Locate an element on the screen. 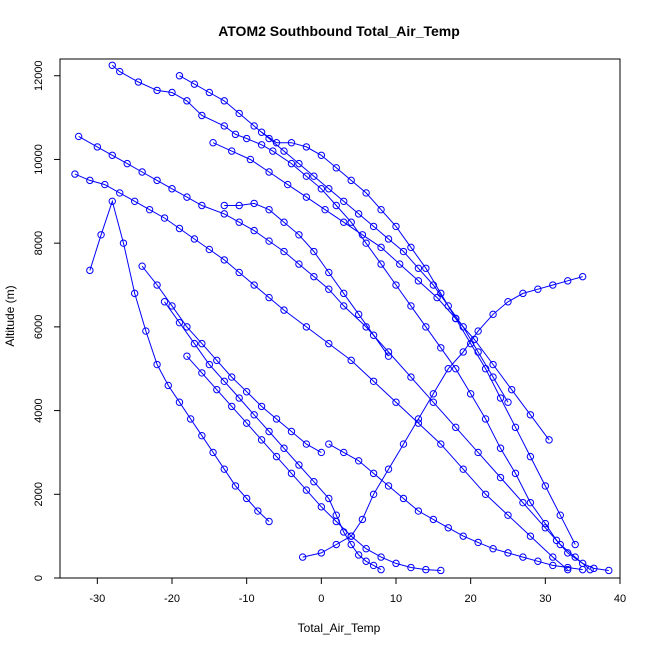 Image resolution: width=650 pixels, height=655 pixels. y-tick-label: 6000 is located at coordinates (39, 327).